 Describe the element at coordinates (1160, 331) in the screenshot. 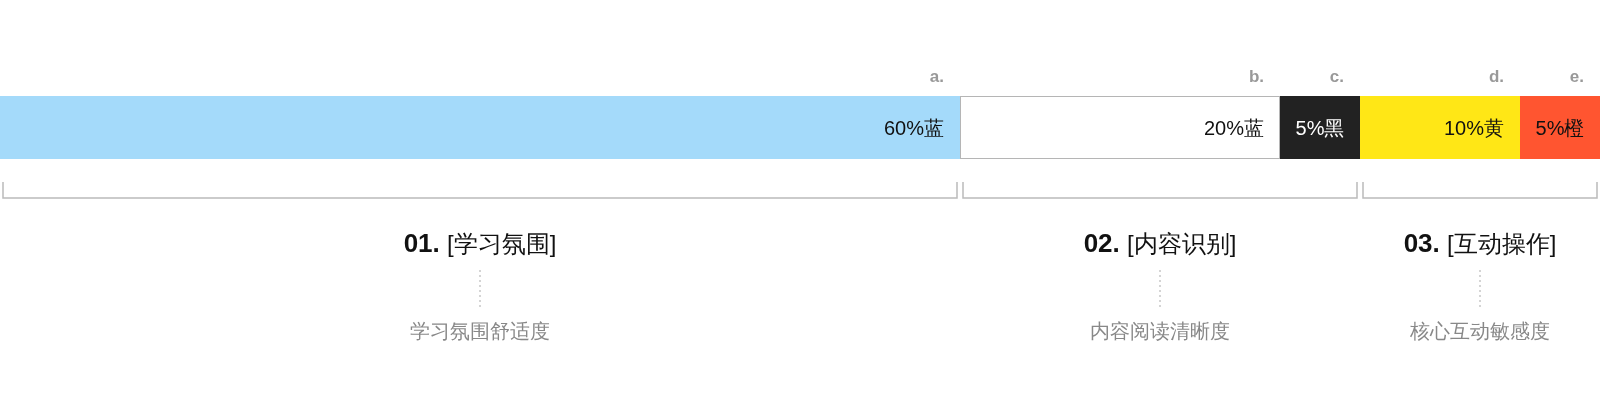

I see `annotation: 内容阅读清晰度` at that location.